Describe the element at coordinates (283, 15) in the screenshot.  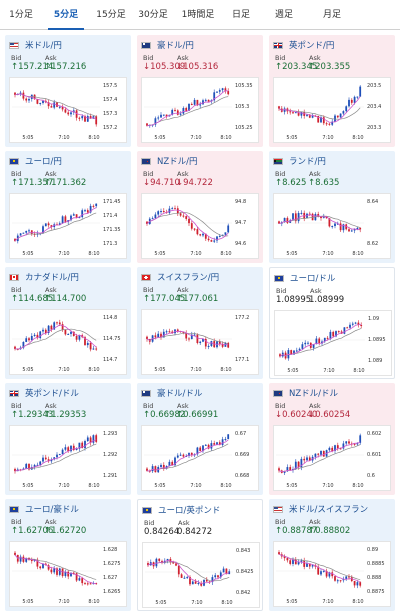
I see `tab-timeframe: 週足` at that location.